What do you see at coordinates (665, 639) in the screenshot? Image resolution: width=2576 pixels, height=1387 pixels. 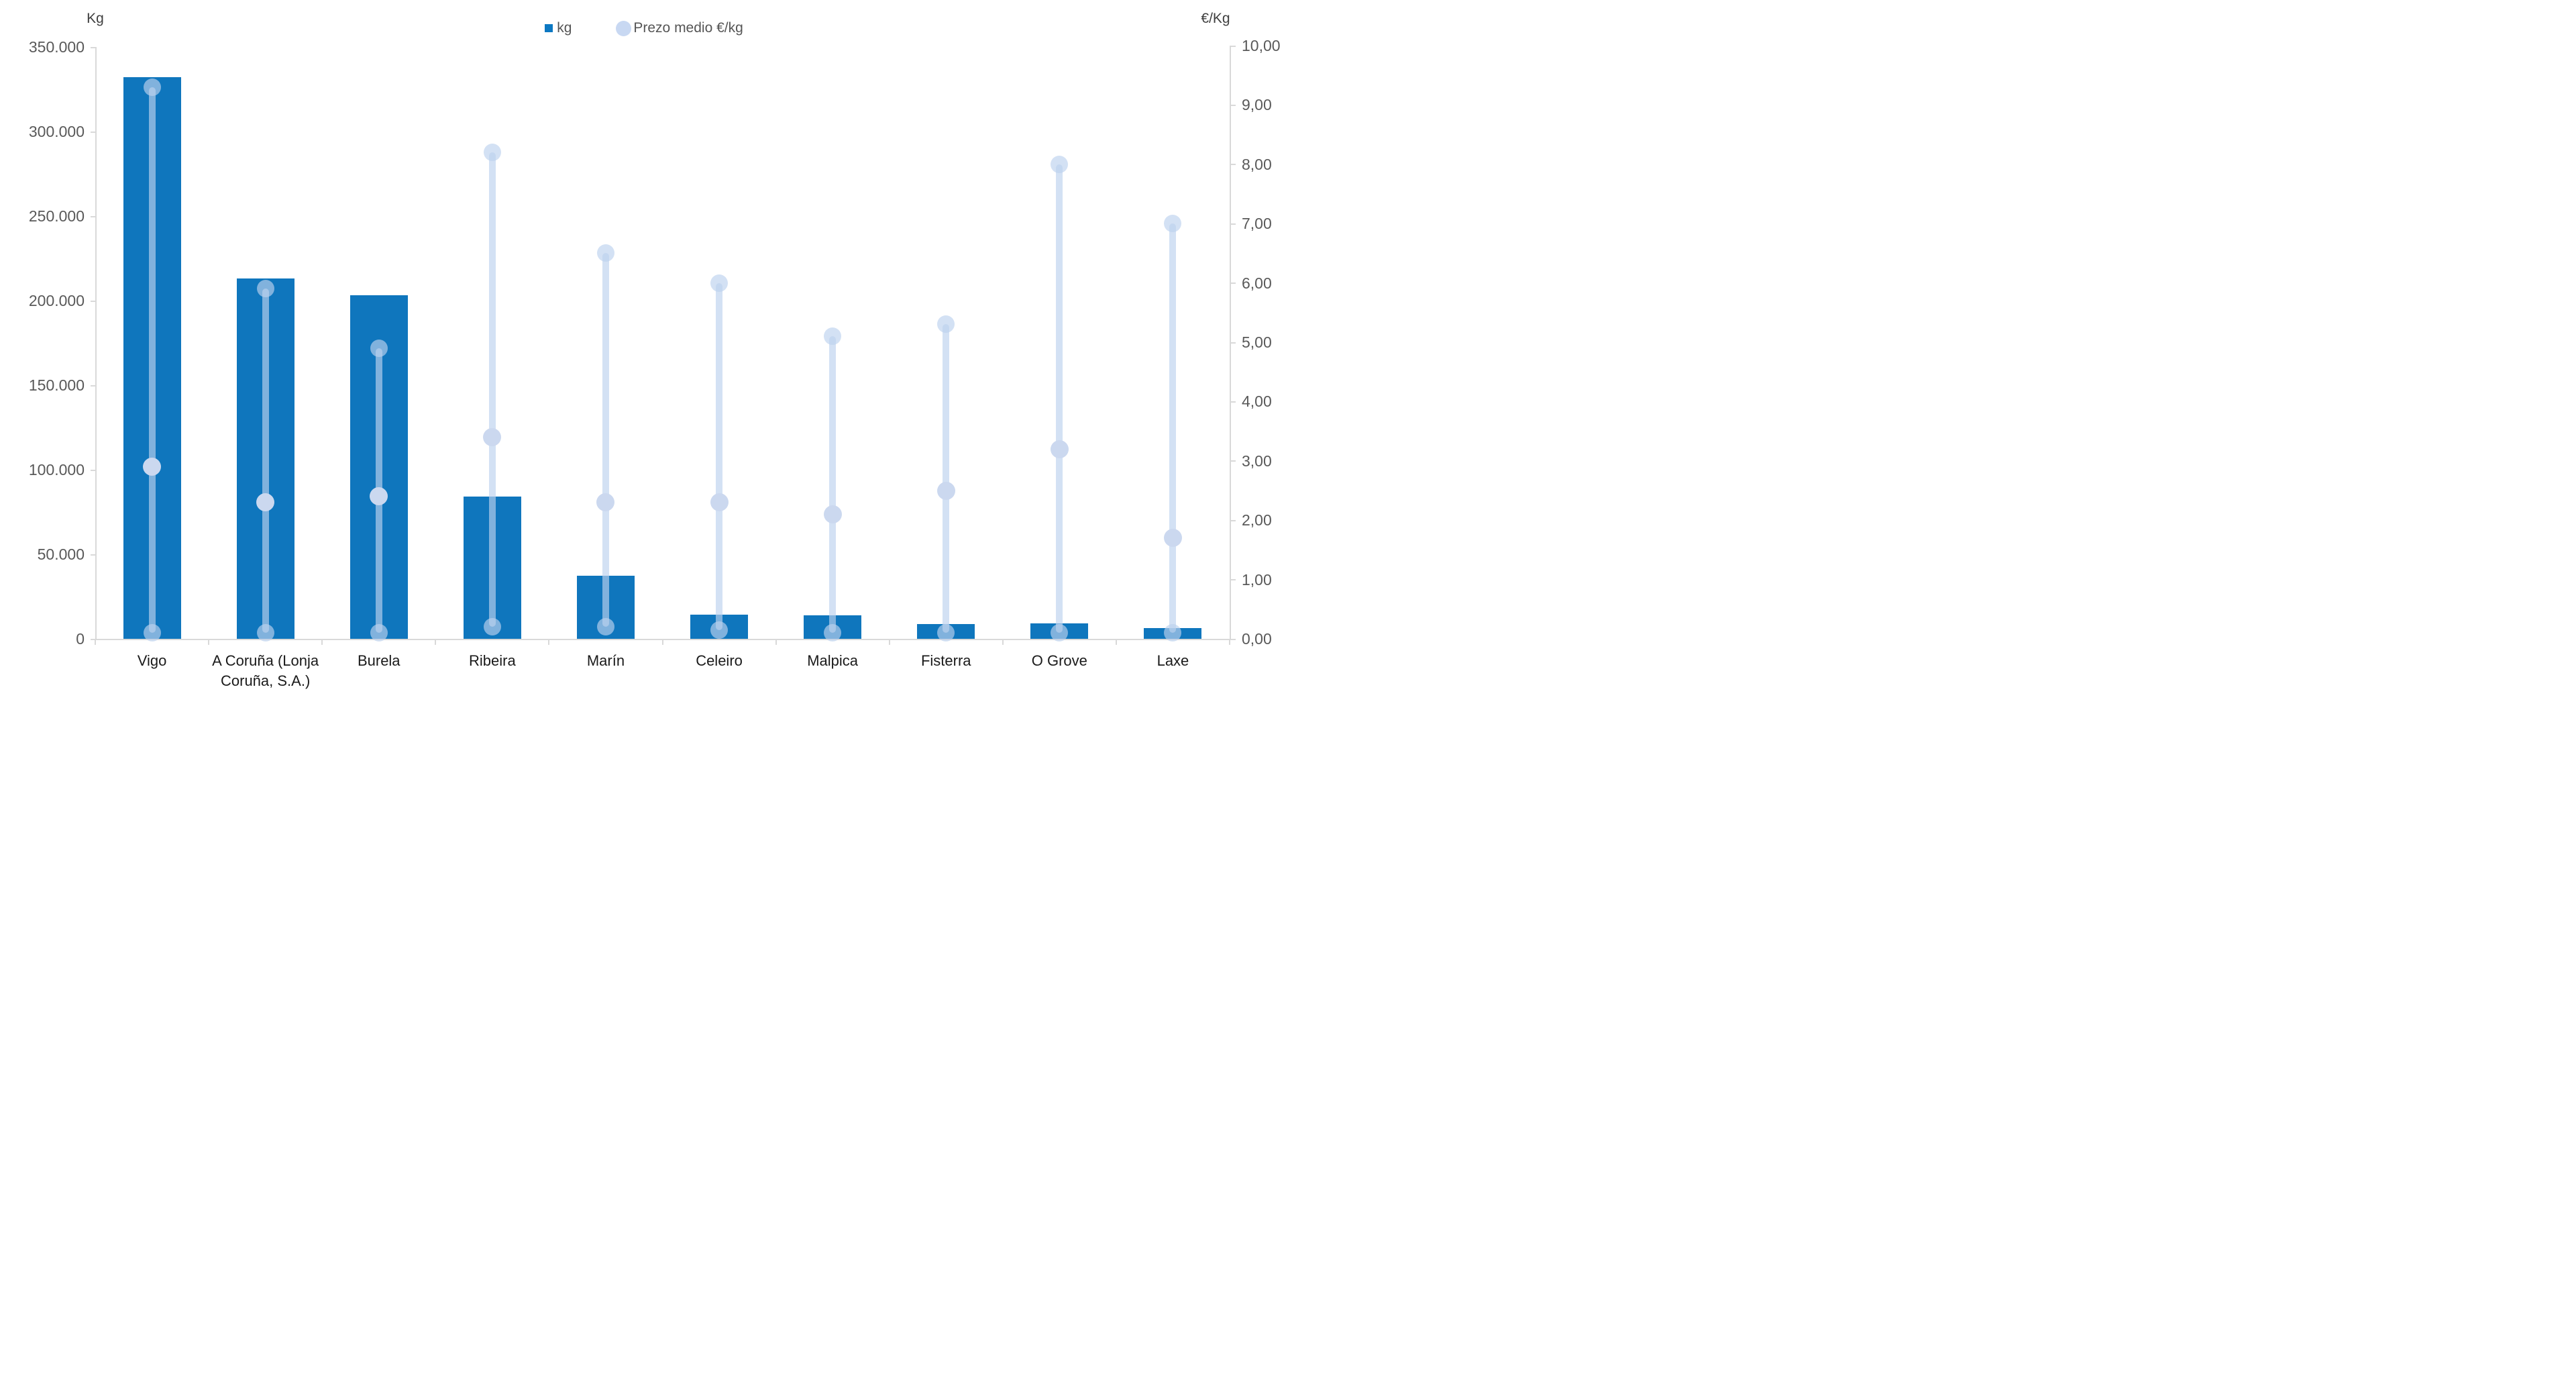 I see `x-axis-line` at bounding box center [665, 639].